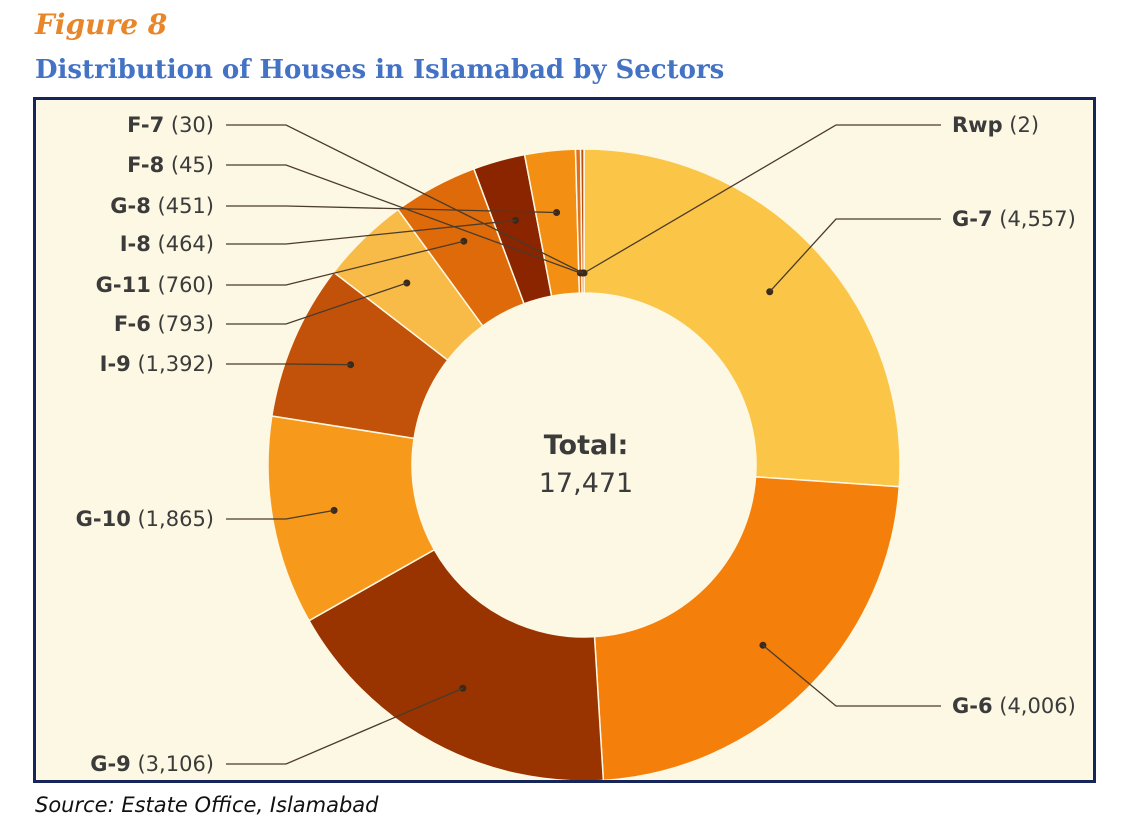 This screenshot has width=1129, height=836. What do you see at coordinates (145, 519) in the screenshot?
I see `slice-label-g-10: G-10 (1,865)` at bounding box center [145, 519].